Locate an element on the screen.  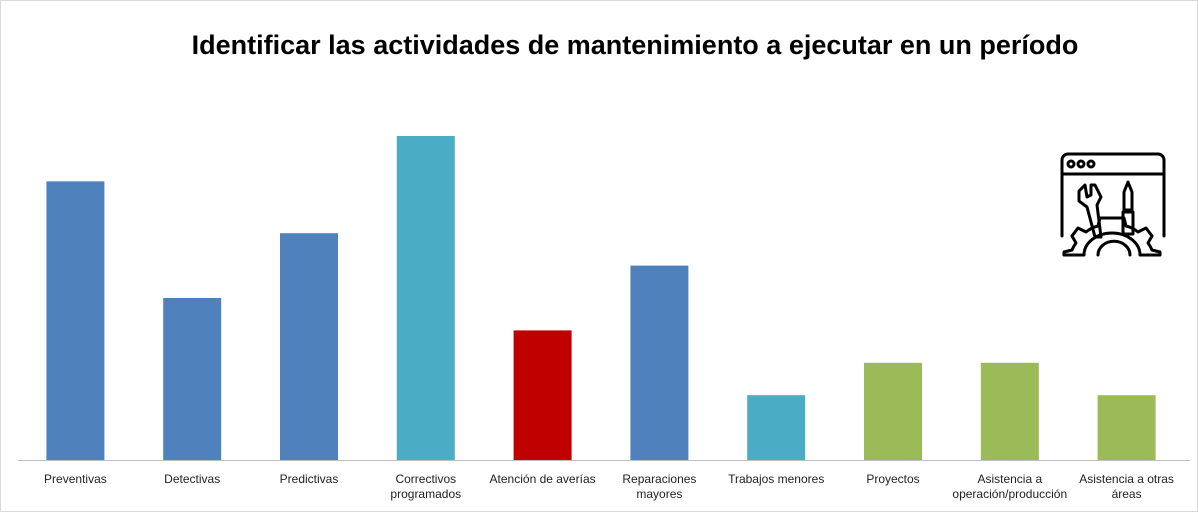
x-tick-label: Asistencia a otras áreas is located at coordinates (1126, 486).